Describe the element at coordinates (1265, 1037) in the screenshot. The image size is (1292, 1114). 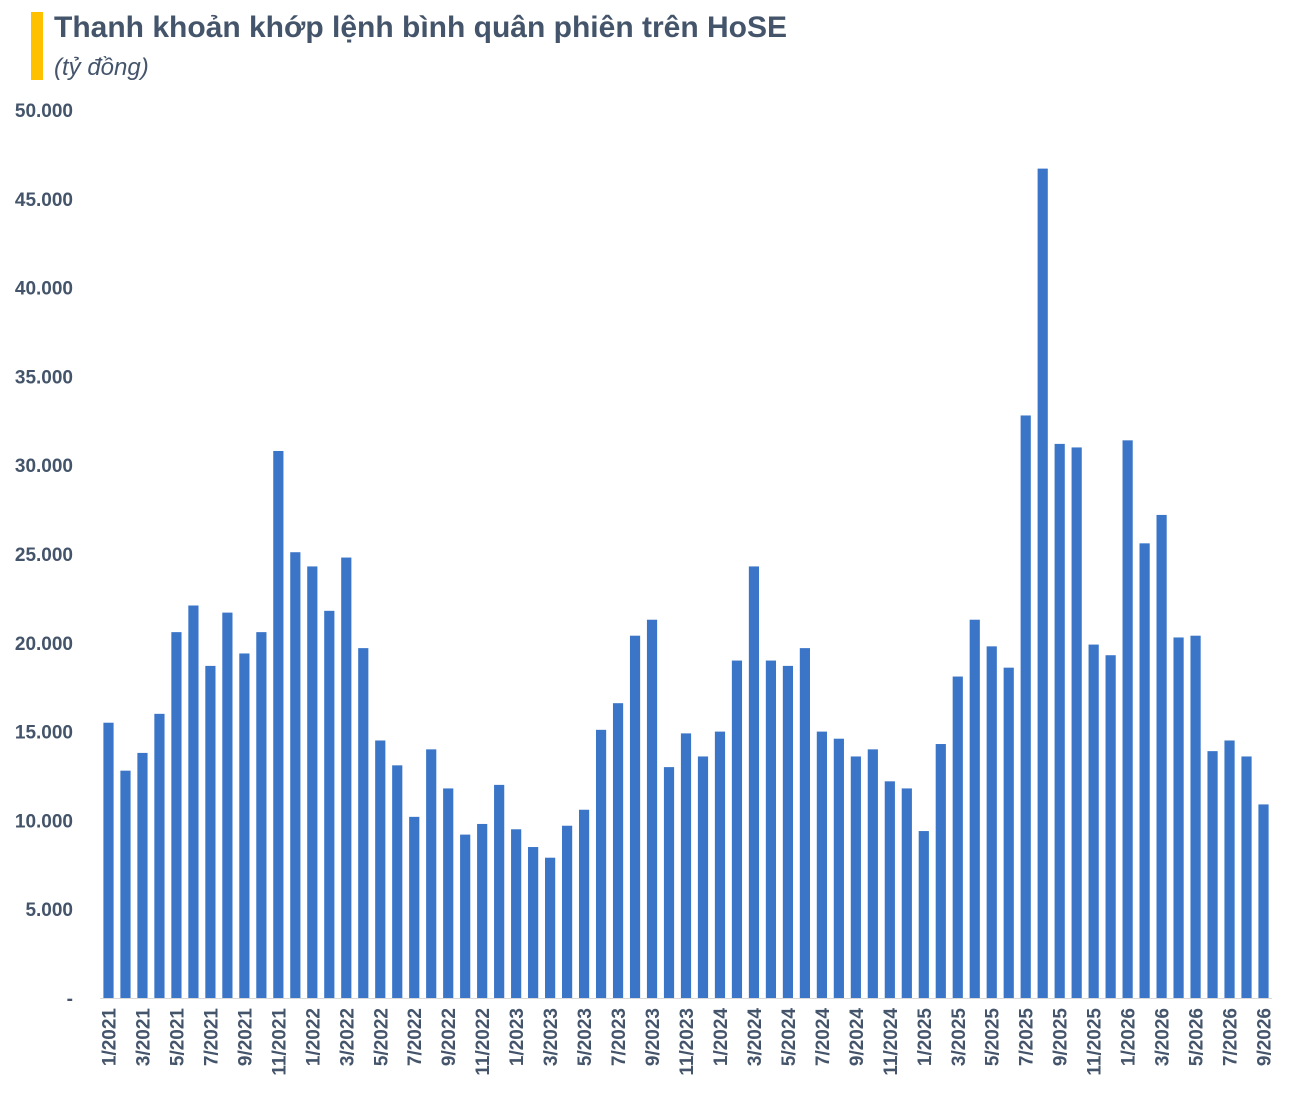
I see `x-tick-label: 9/2026` at that location.